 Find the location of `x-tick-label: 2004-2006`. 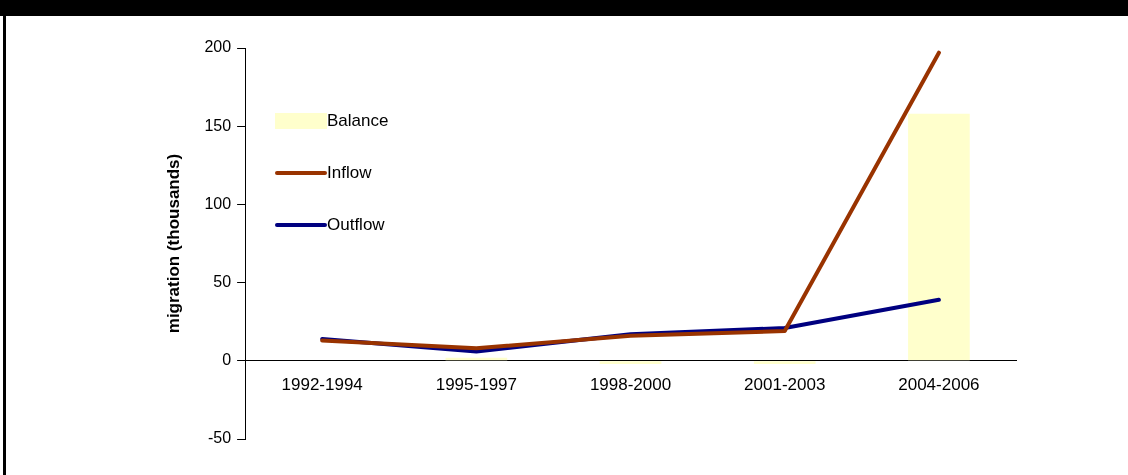

x-tick-label: 2004-2006 is located at coordinates (939, 384).